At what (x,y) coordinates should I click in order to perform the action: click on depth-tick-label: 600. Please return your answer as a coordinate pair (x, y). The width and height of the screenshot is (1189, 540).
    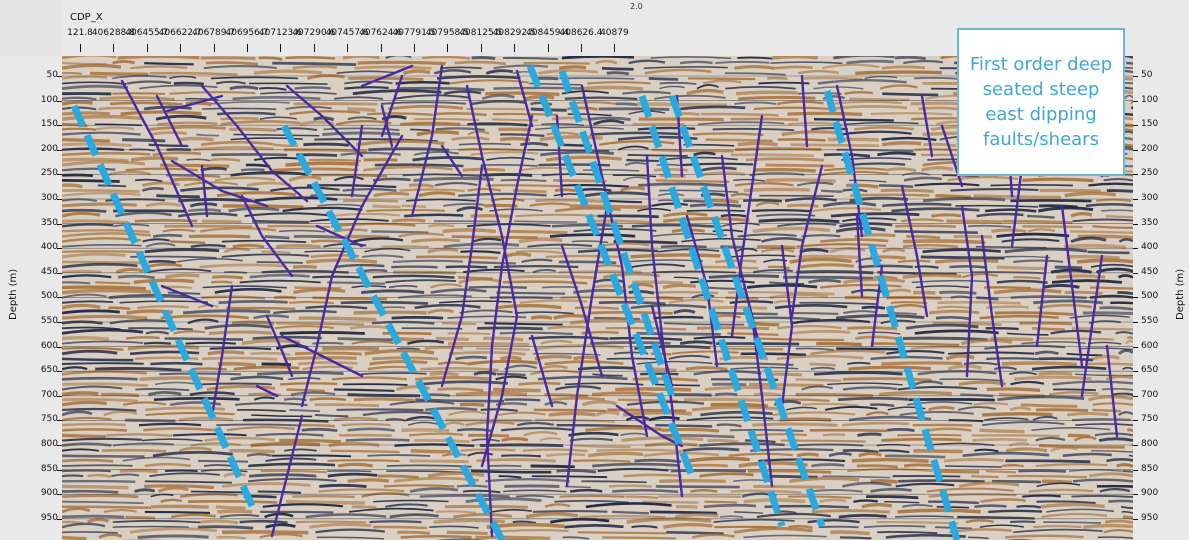
    Looking at the image, I should click on (1150, 345).